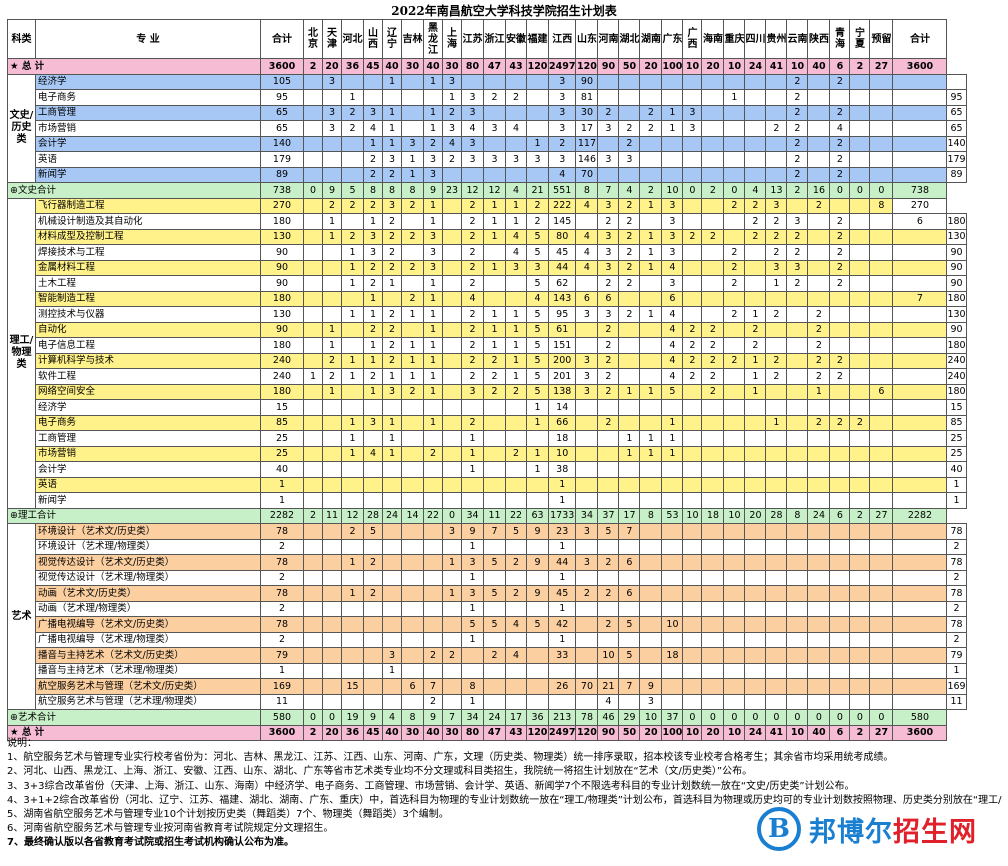 Image resolution: width=1008 pixels, height=866 pixels. What do you see at coordinates (148, 608) in the screenshot?
I see `major-name-cell: 动画（艺术理/物理类）` at bounding box center [148, 608].